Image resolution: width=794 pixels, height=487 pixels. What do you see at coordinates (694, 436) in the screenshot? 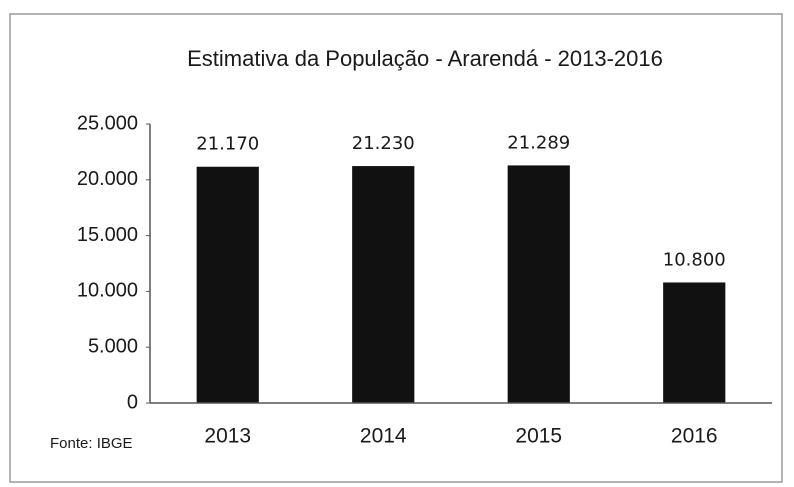
I see `x-tick-label: 2016` at bounding box center [694, 436].